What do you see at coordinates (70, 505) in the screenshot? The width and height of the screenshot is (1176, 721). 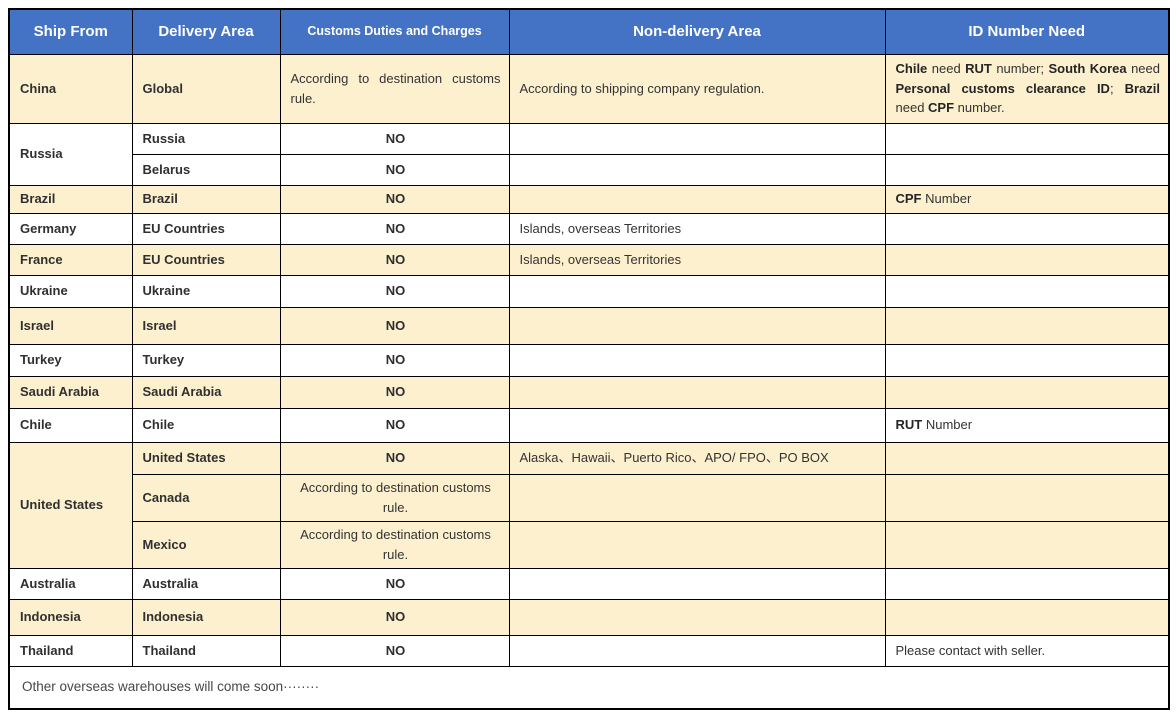 I see `cell-us-ship-from: United States` at bounding box center [70, 505].